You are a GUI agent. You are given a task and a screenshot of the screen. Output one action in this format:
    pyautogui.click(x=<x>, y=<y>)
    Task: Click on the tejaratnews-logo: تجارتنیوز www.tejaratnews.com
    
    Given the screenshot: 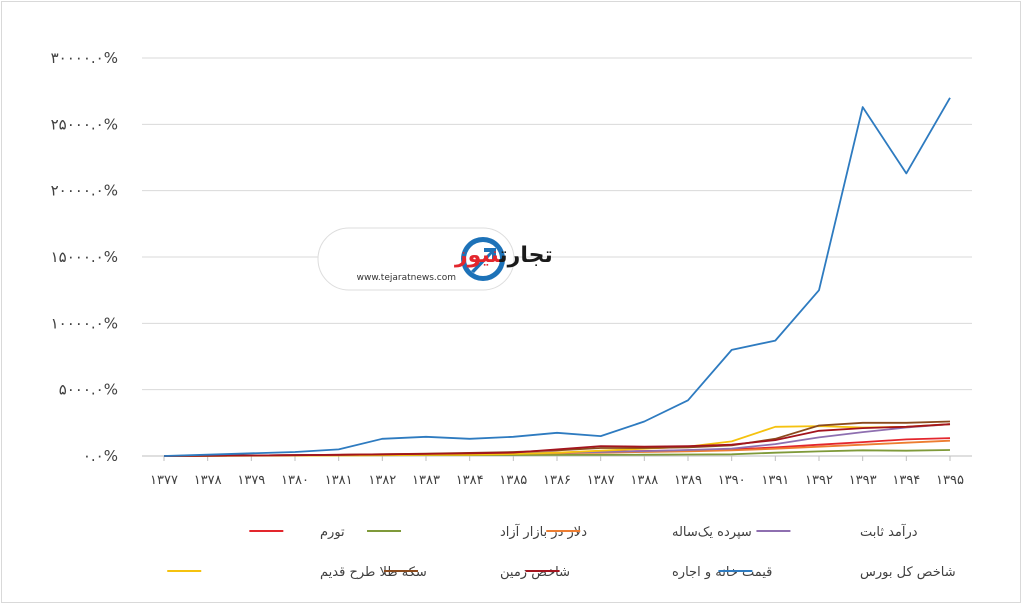 What is the action you would take?
    pyautogui.click(x=435, y=259)
    